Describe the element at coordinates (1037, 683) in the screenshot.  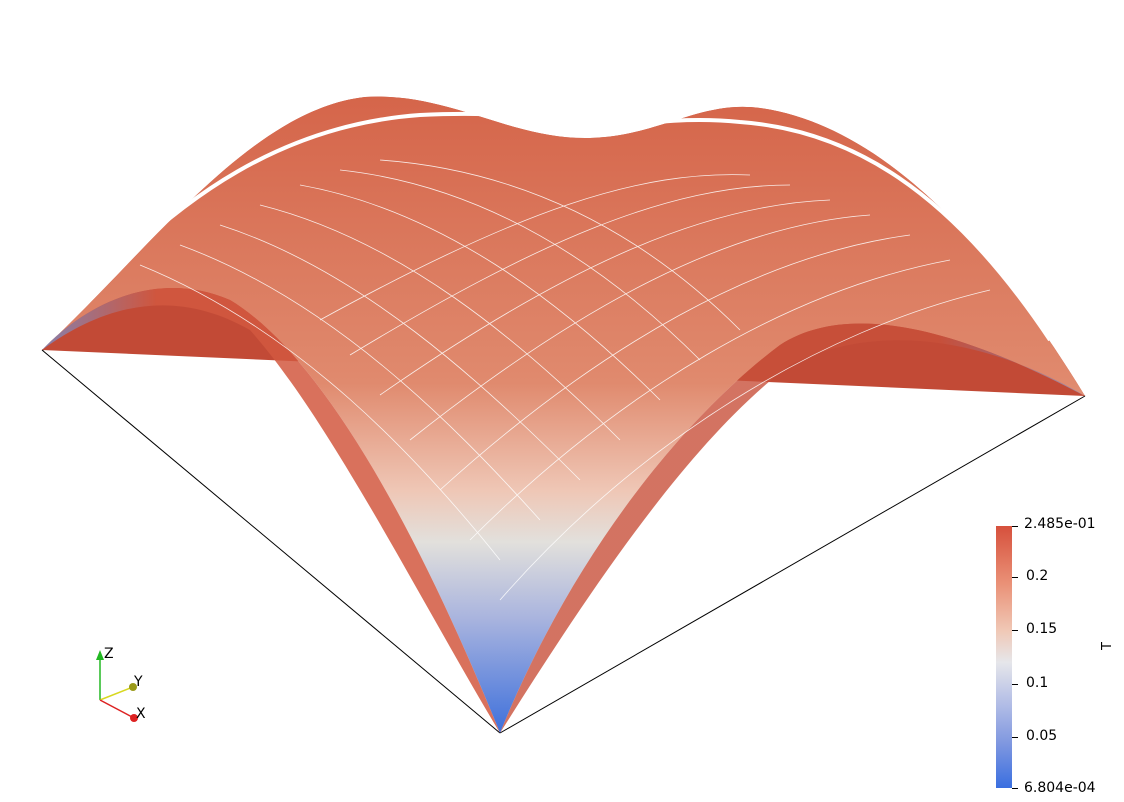
I see `colorbar-tick-label: 0.1` at that location.